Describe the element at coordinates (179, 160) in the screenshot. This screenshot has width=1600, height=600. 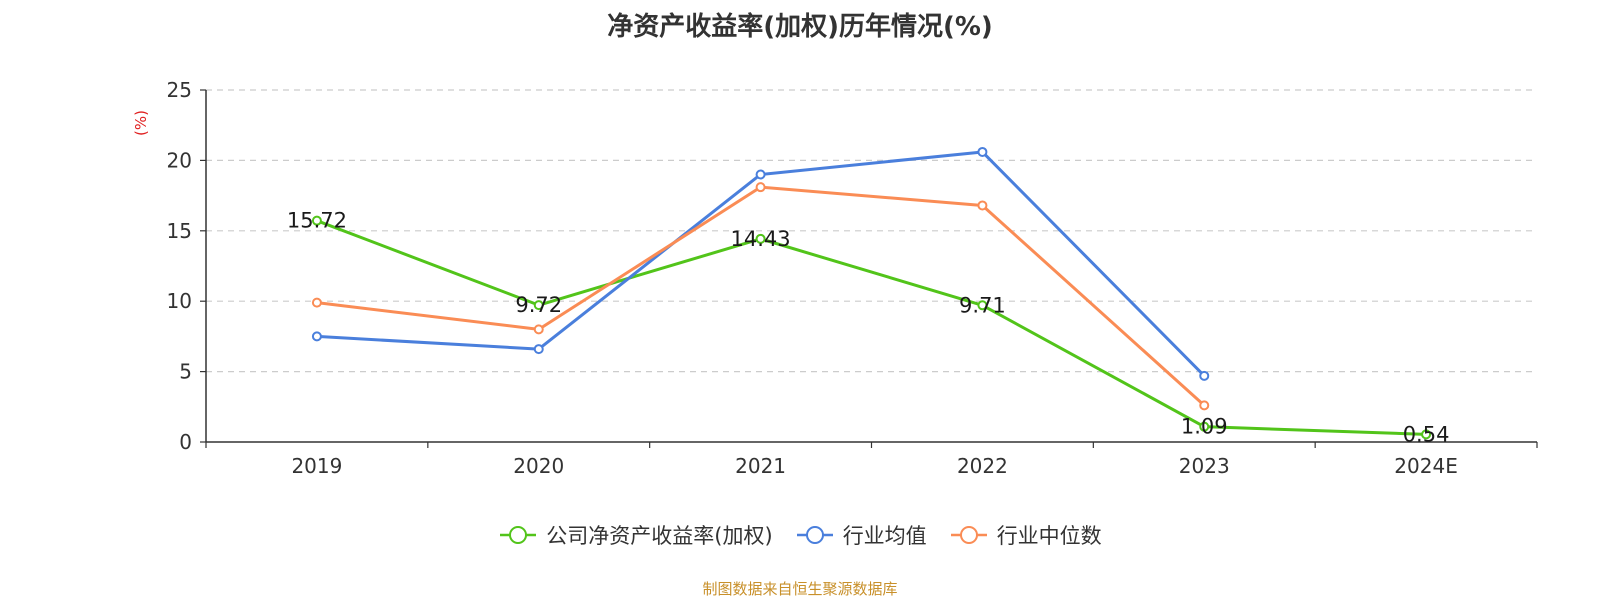
I see `y-tick-label: 20` at that location.